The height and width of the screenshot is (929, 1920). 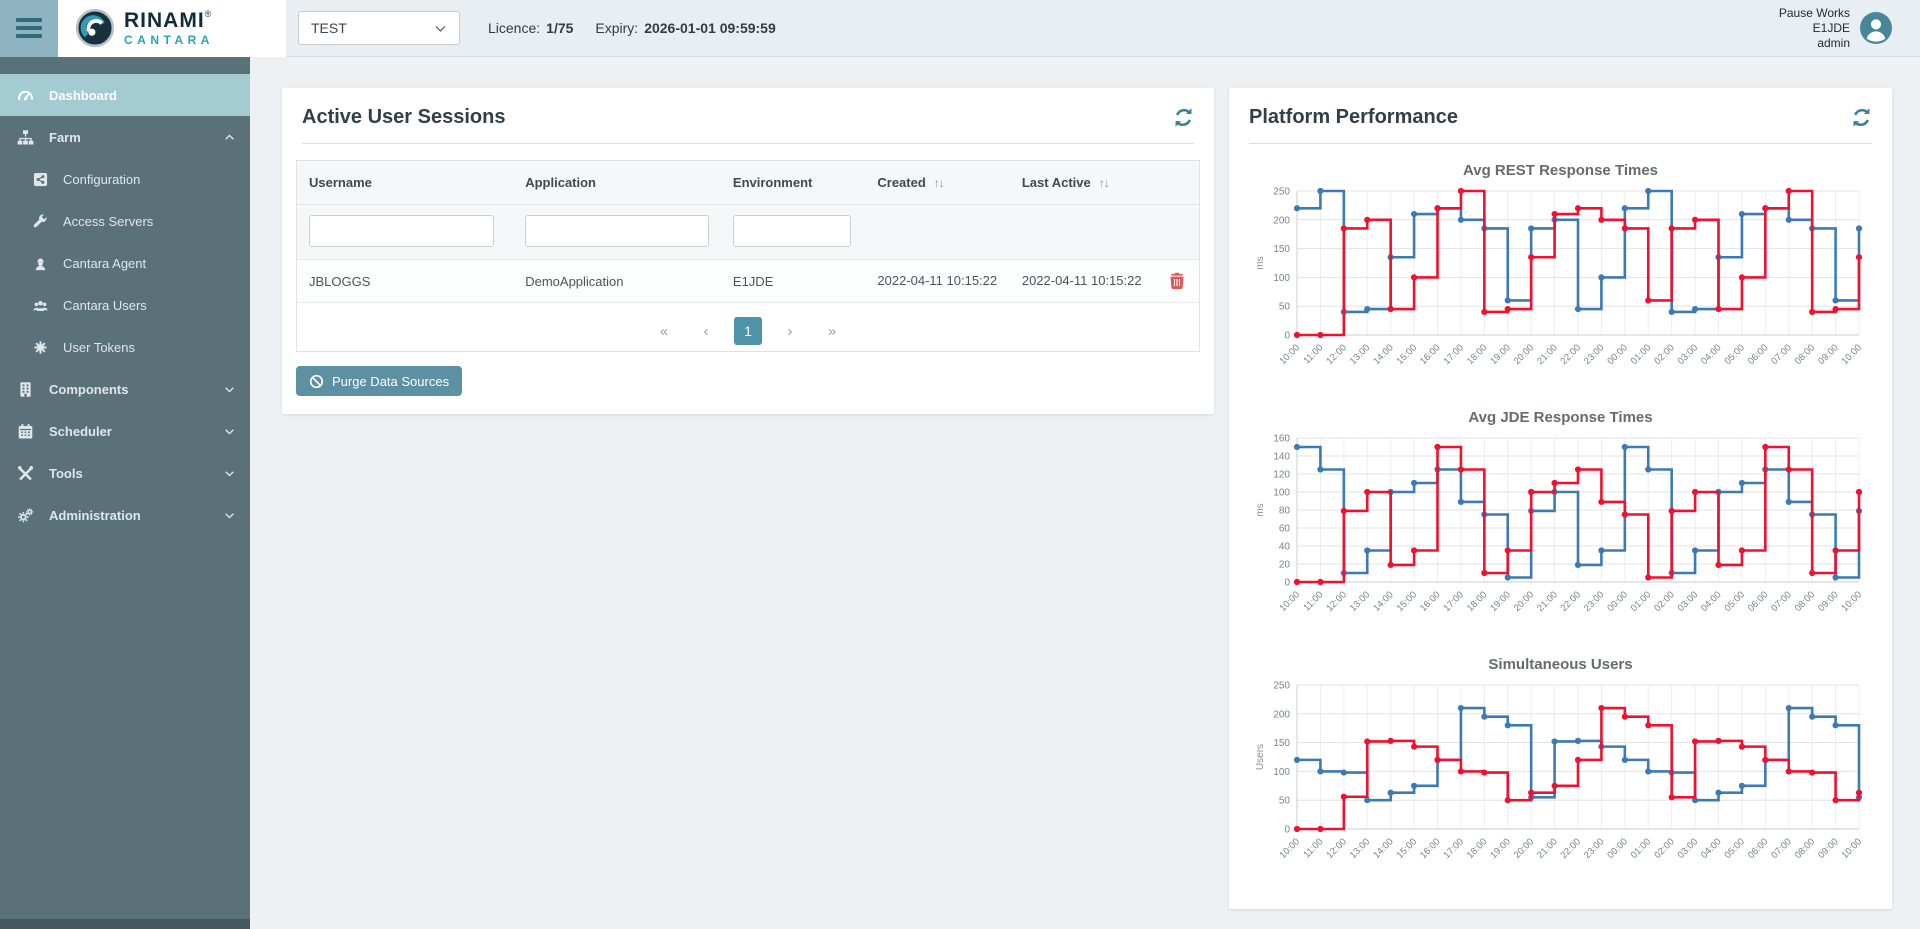 I want to click on svg-text: 05:00, so click(x=1734, y=601).